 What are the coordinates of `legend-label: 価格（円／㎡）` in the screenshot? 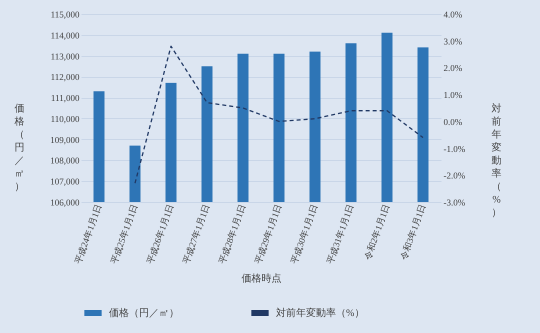 It's located at (144, 313).